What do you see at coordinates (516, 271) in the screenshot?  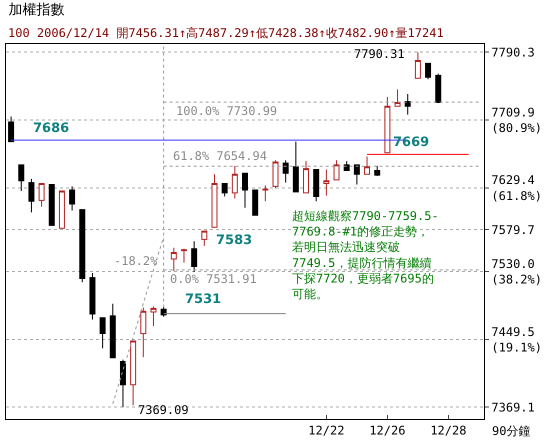 I see `y-tick-label: 7530.0 (38.2%)` at bounding box center [516, 271].